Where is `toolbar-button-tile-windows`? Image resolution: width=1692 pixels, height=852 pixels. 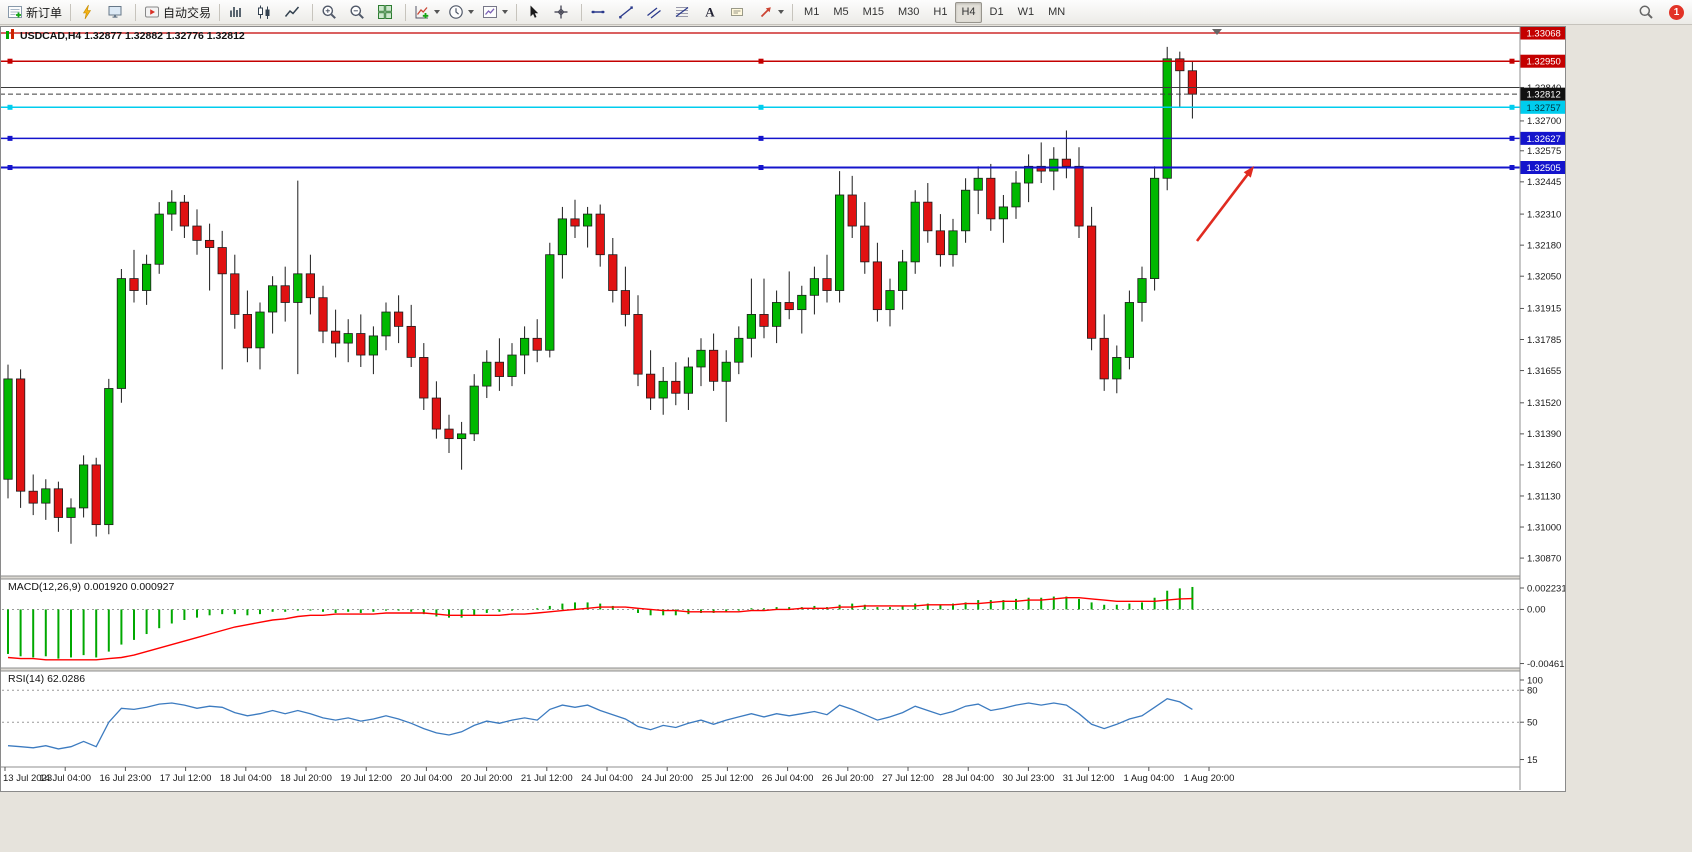
toolbar-button-tile-windows is located at coordinates (387, 12).